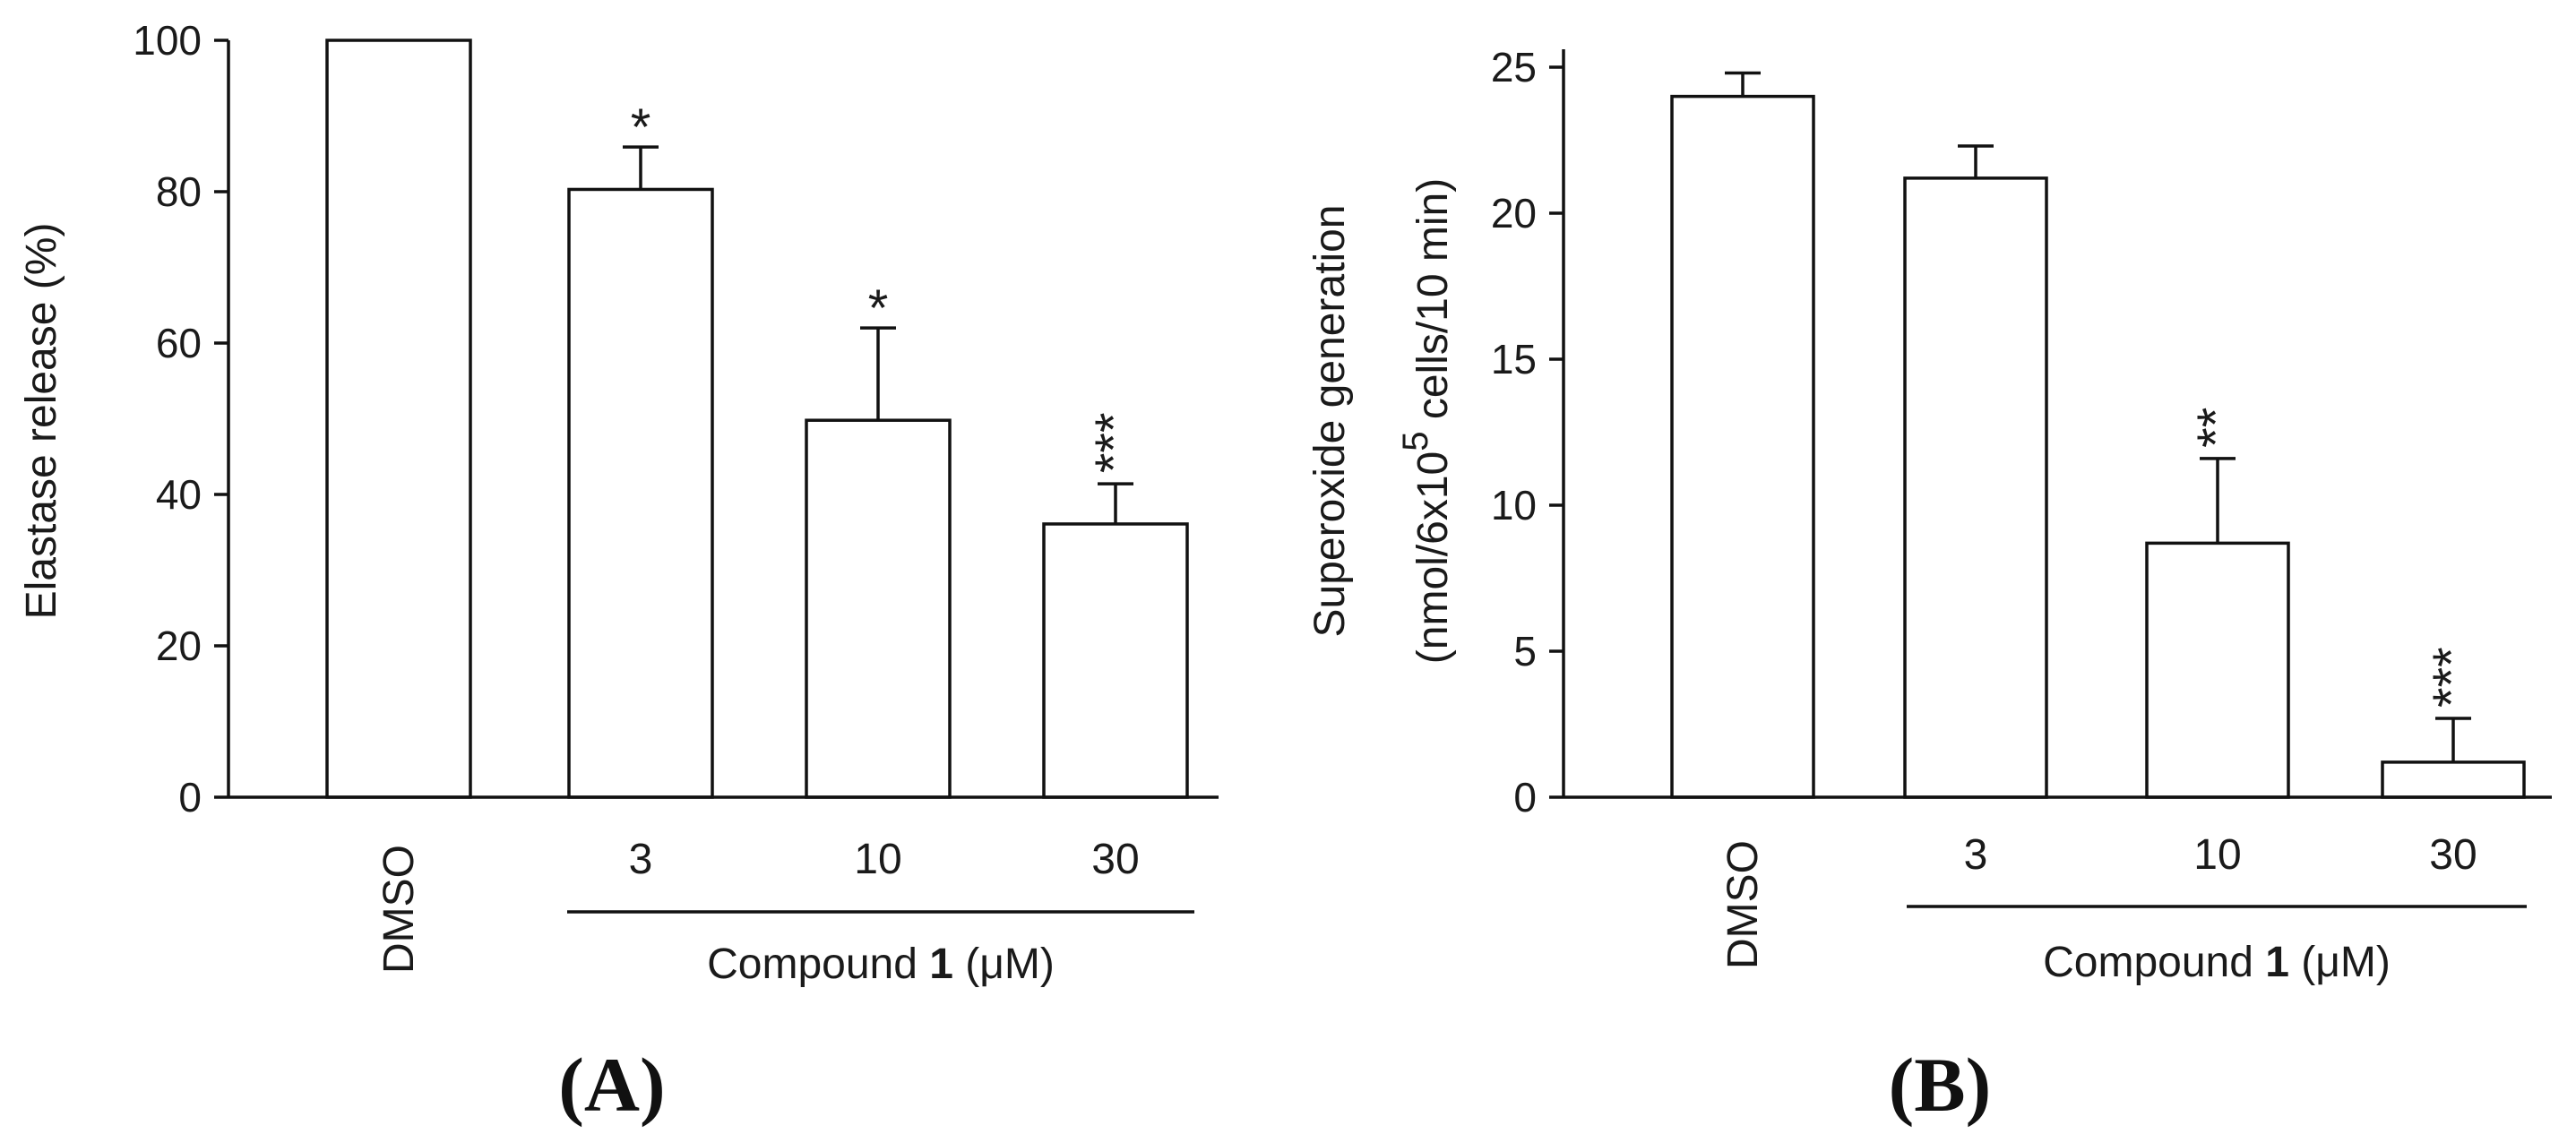  Describe the element at coordinates (1433, 558) in the screenshot. I see `panel-b-y-axis-title-prefix: (nmol/6x10` at that location.